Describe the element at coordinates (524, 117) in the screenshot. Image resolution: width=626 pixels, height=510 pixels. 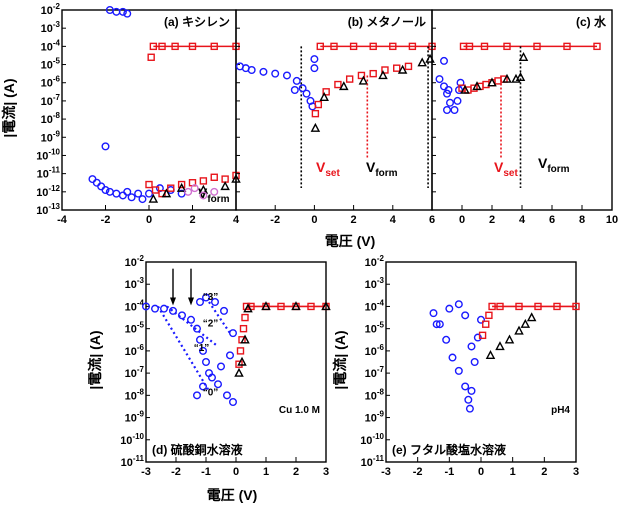
I see `panel-c: 0 2 4 6 8 10 (c) 水` at that location.